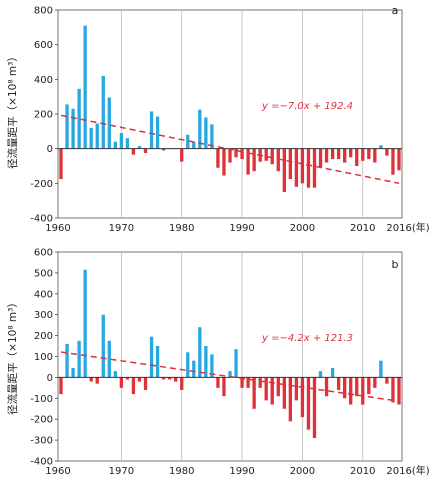 This screenshot has height=485, width=445. What do you see at coordinates (181, 471) in the screenshot?
I see `x-tick-label: 1980` at bounding box center [181, 471].